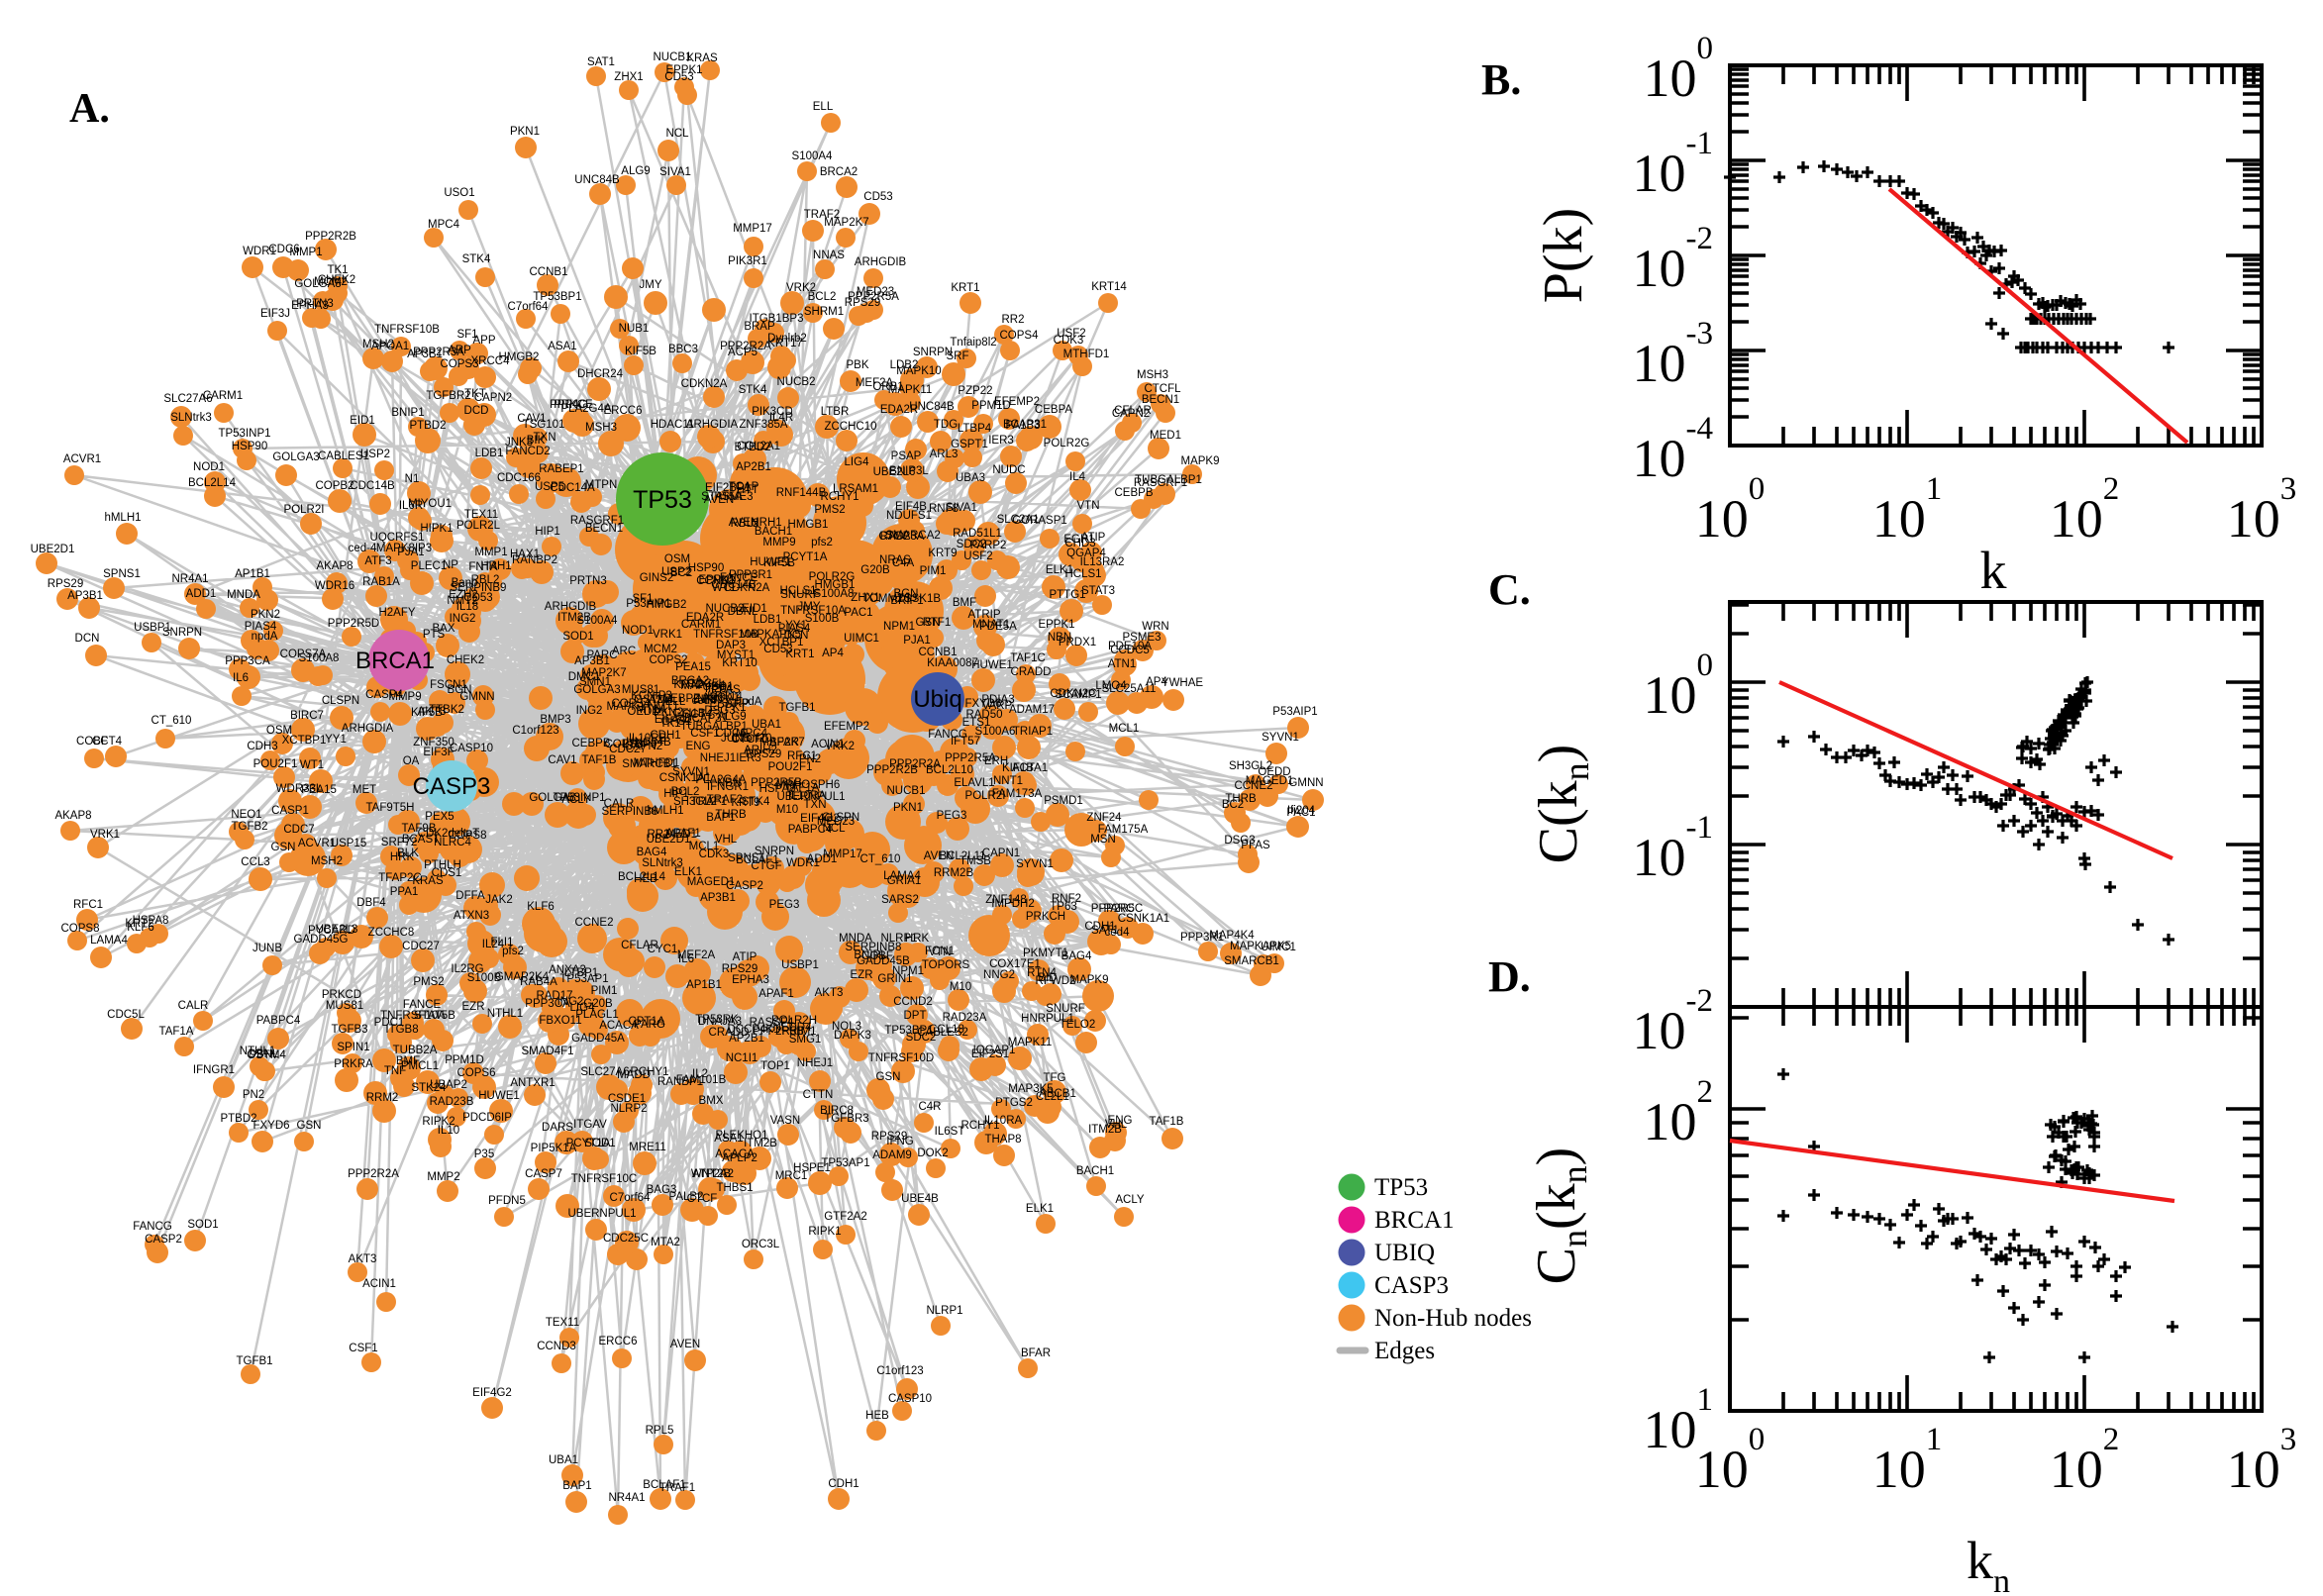  Describe the element at coordinates (519, 357) in the screenshot. I see `svg-text: HMGB2` at that location.